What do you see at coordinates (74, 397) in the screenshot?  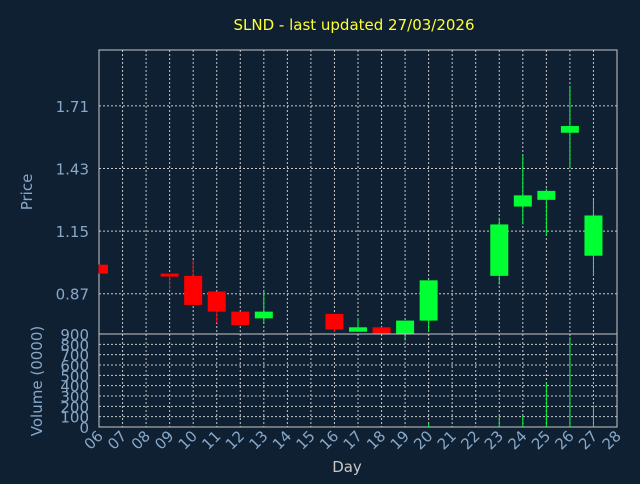 I see `volume-y-tick-label: 300` at bounding box center [74, 397].